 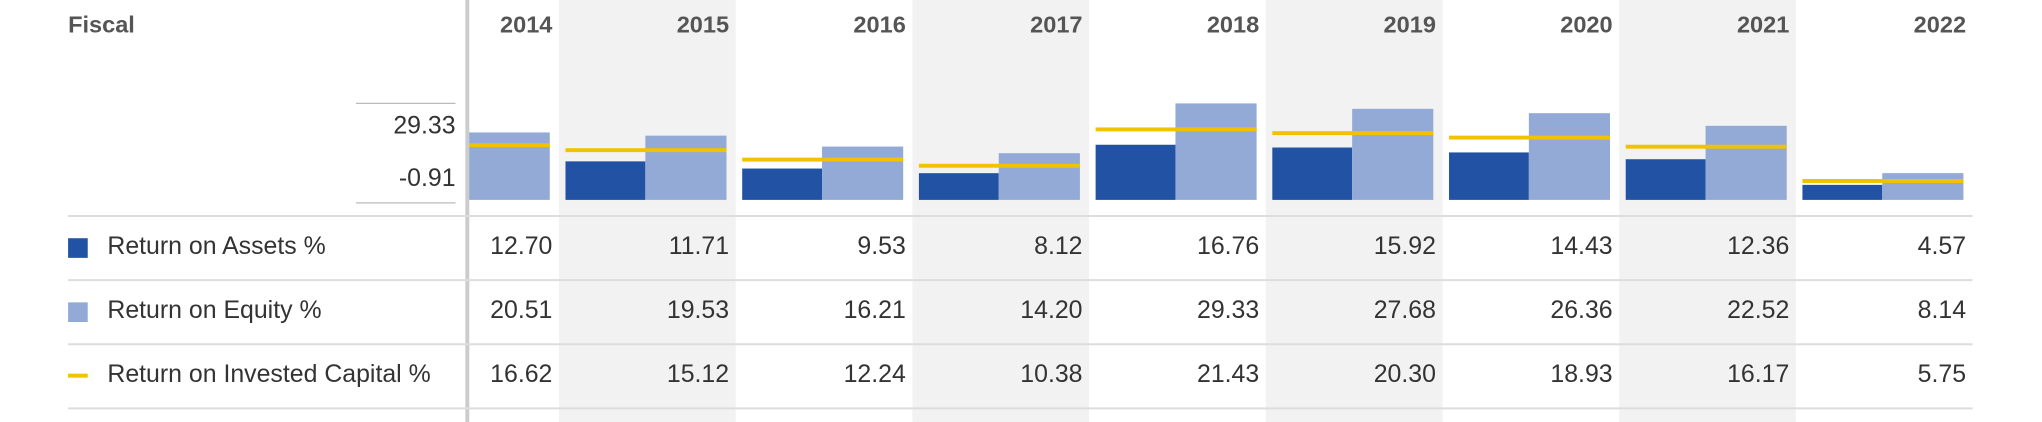 I want to click on year-label: 2021, so click(x=1763, y=24).